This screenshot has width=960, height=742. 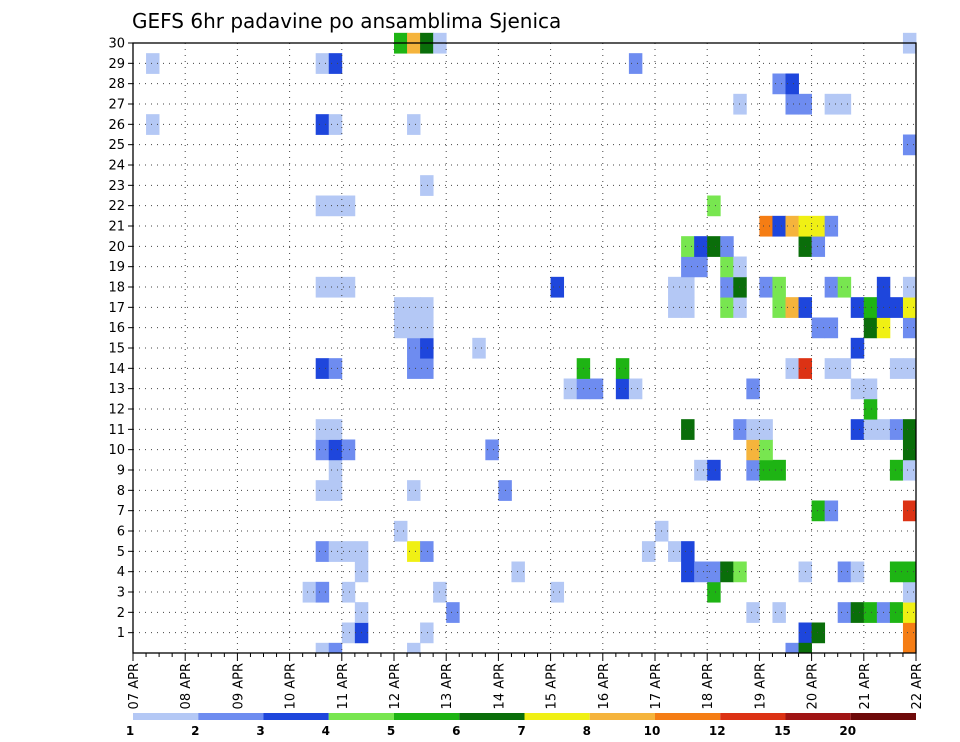 What do you see at coordinates (865, 686) in the screenshot?
I see `x-tick-label: 21 APR` at bounding box center [865, 686].